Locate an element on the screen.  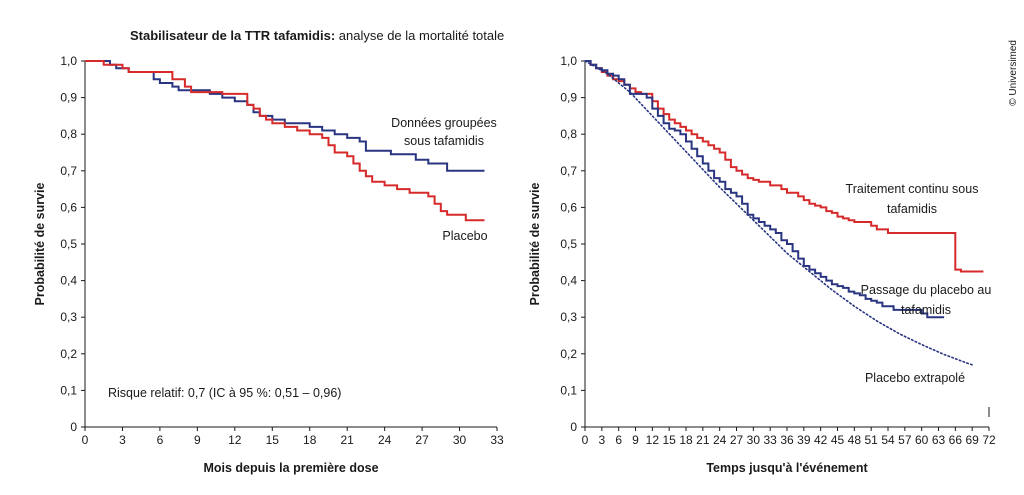
figure-title-bold: Stabilisateur de la TTR tafamidis: is located at coordinates (232, 35).